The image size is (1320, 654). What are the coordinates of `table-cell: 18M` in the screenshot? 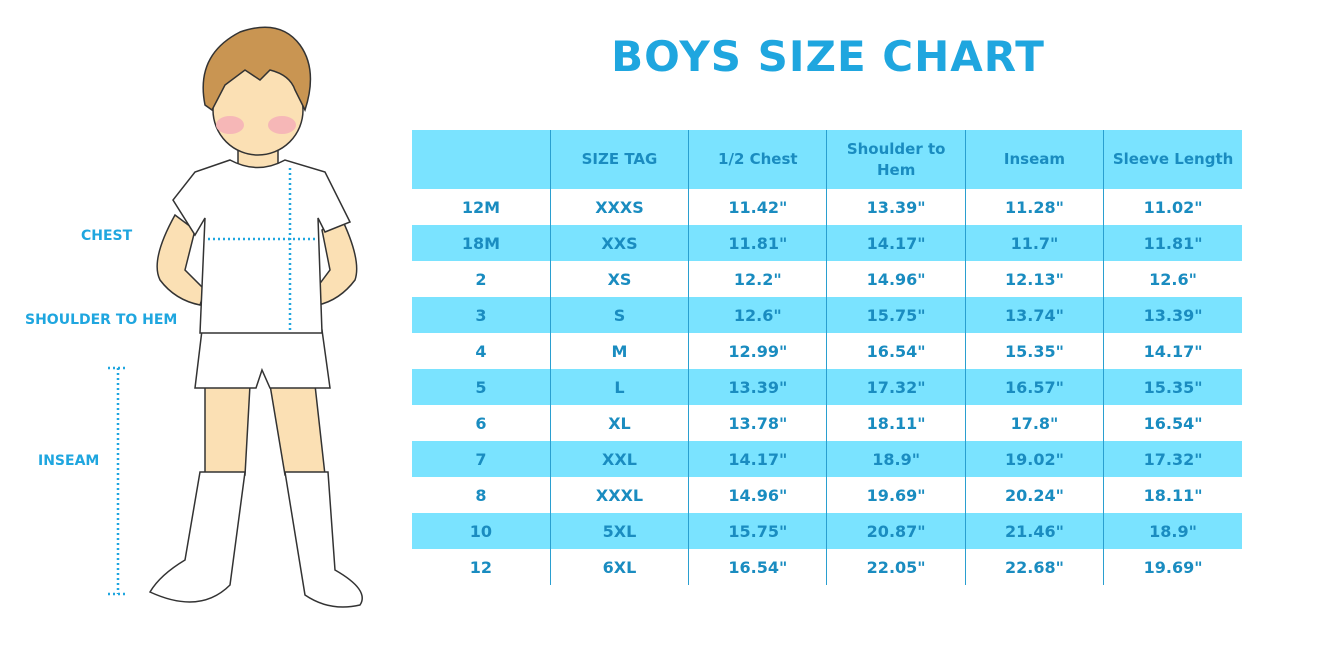 It's located at (481, 243).